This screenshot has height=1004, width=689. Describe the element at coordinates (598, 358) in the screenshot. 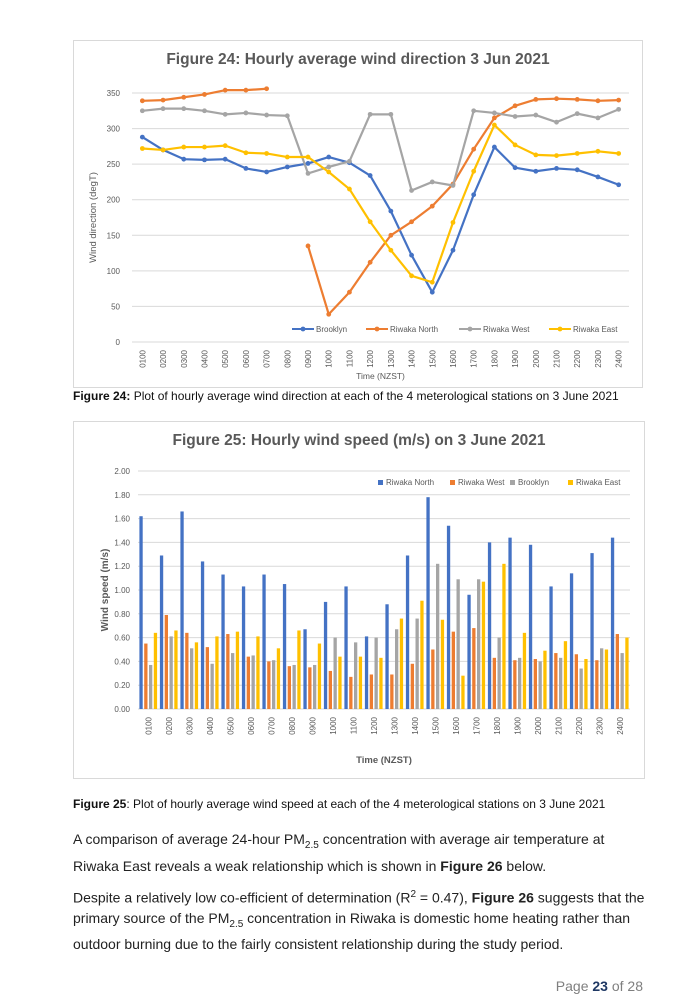

I see `x-tick-label: 2300` at that location.